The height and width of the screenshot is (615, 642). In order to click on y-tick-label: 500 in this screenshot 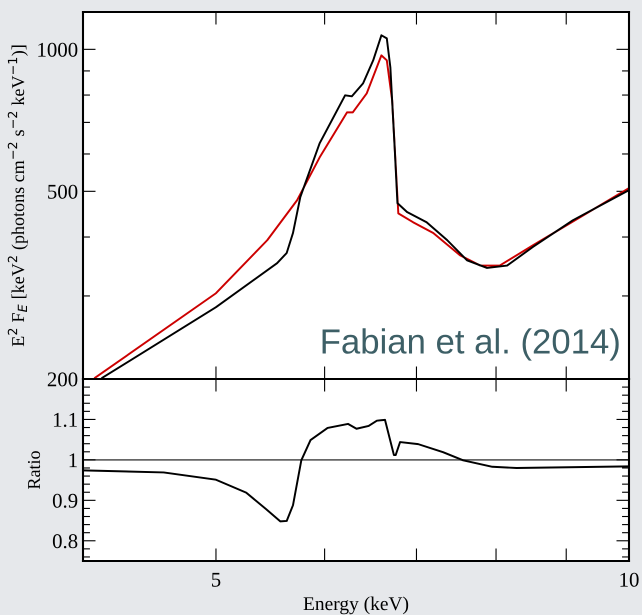, I will do `click(63, 191)`.